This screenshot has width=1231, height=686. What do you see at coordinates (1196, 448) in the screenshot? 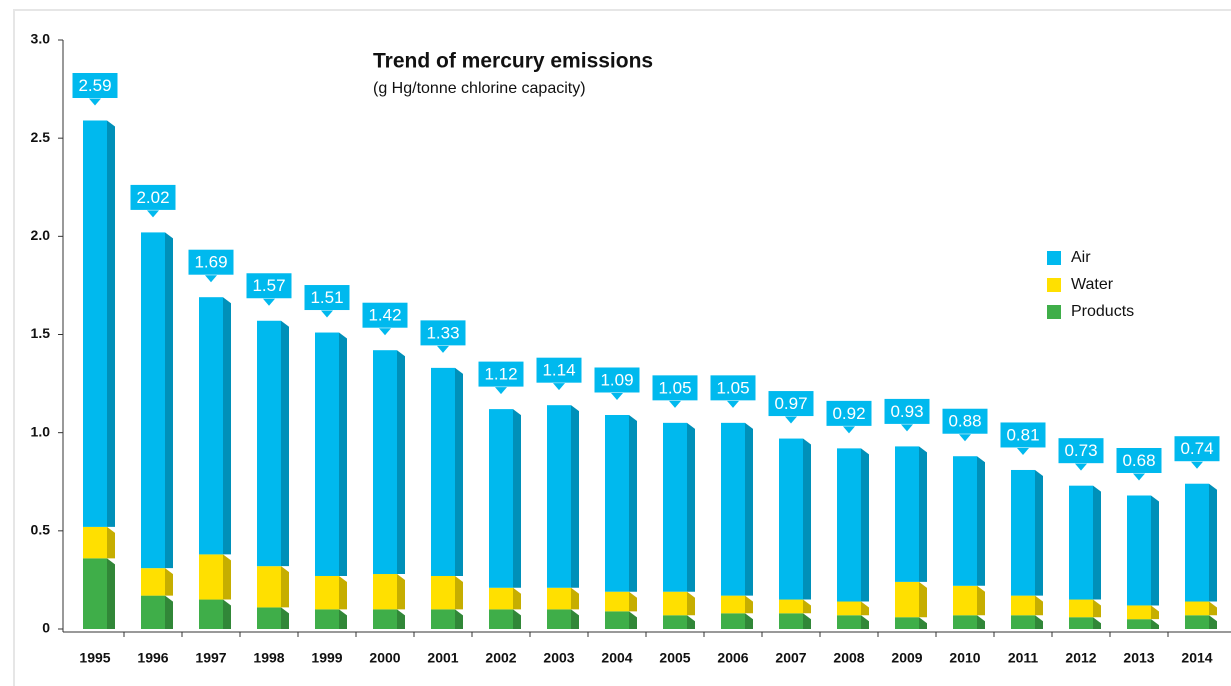
I see `value-label: 0.74` at bounding box center [1196, 448].